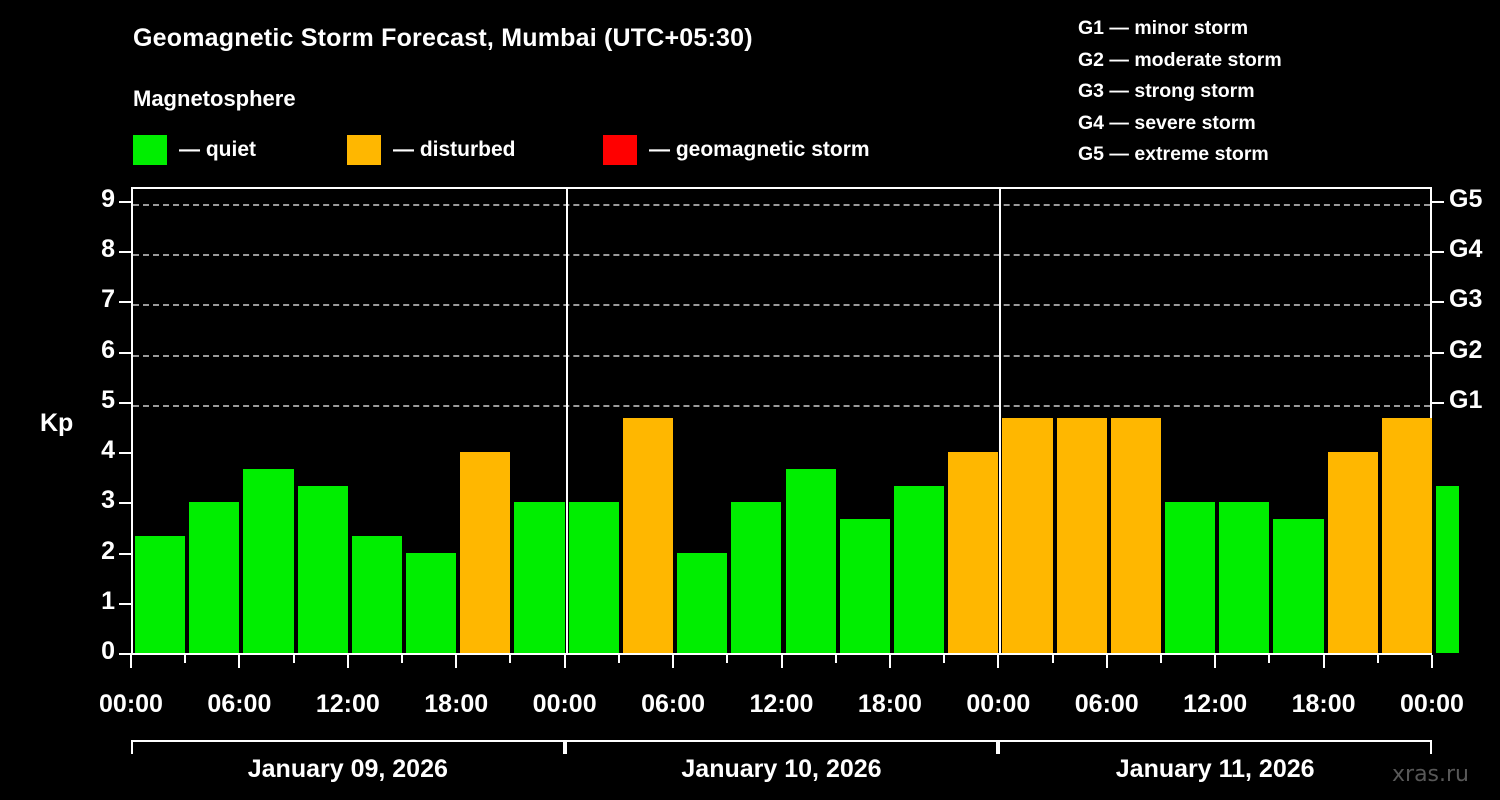 This screenshot has height=800, width=1500. What do you see at coordinates (57, 423) in the screenshot?
I see `y-axis-title: Kp` at bounding box center [57, 423].